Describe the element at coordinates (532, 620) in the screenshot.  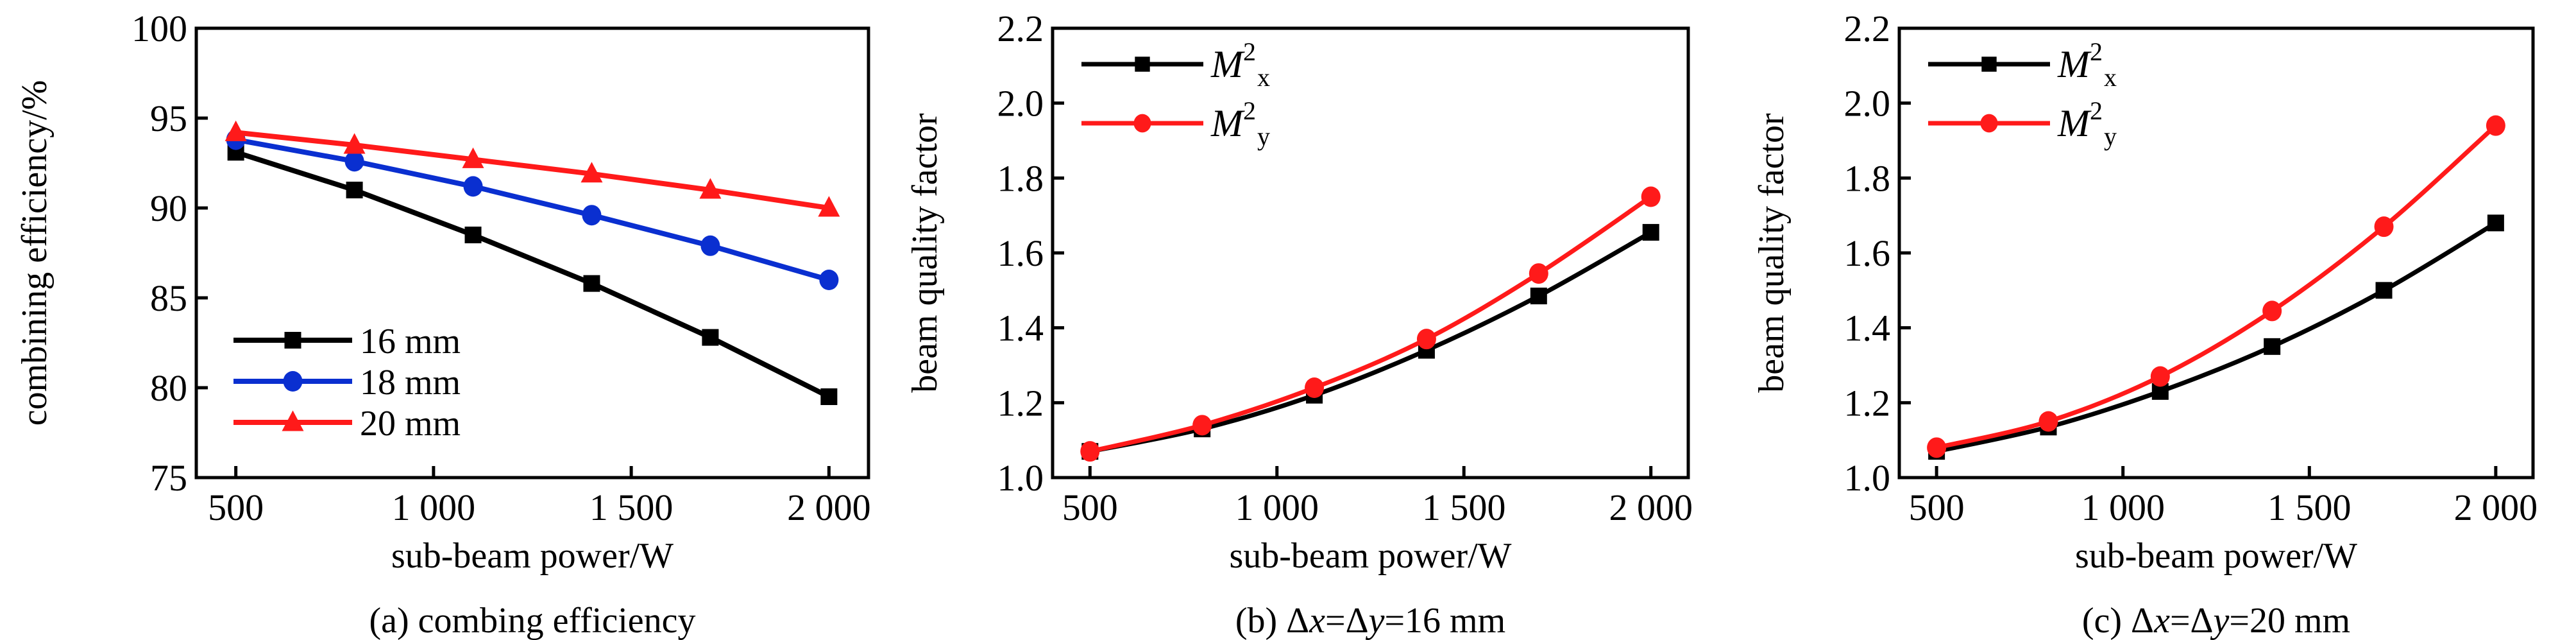
I see `panel-caption: (a) combing efficiency` at that location.